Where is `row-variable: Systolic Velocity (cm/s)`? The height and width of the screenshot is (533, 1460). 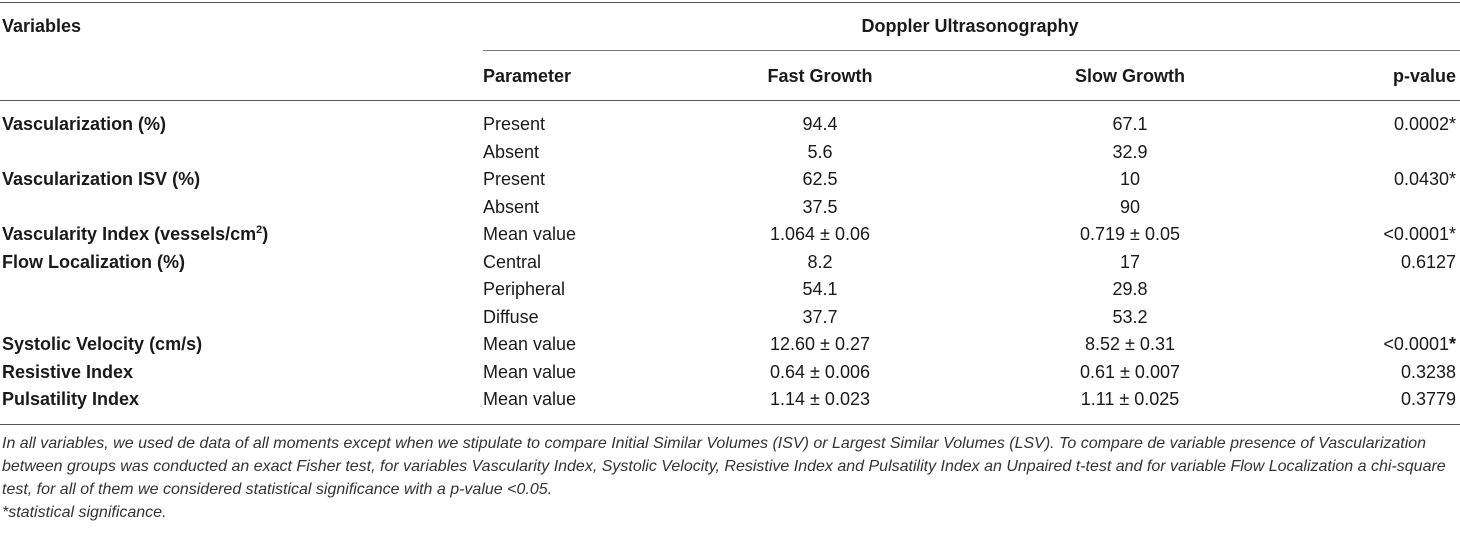
row-variable: Systolic Velocity (cm/s) is located at coordinates (102, 344).